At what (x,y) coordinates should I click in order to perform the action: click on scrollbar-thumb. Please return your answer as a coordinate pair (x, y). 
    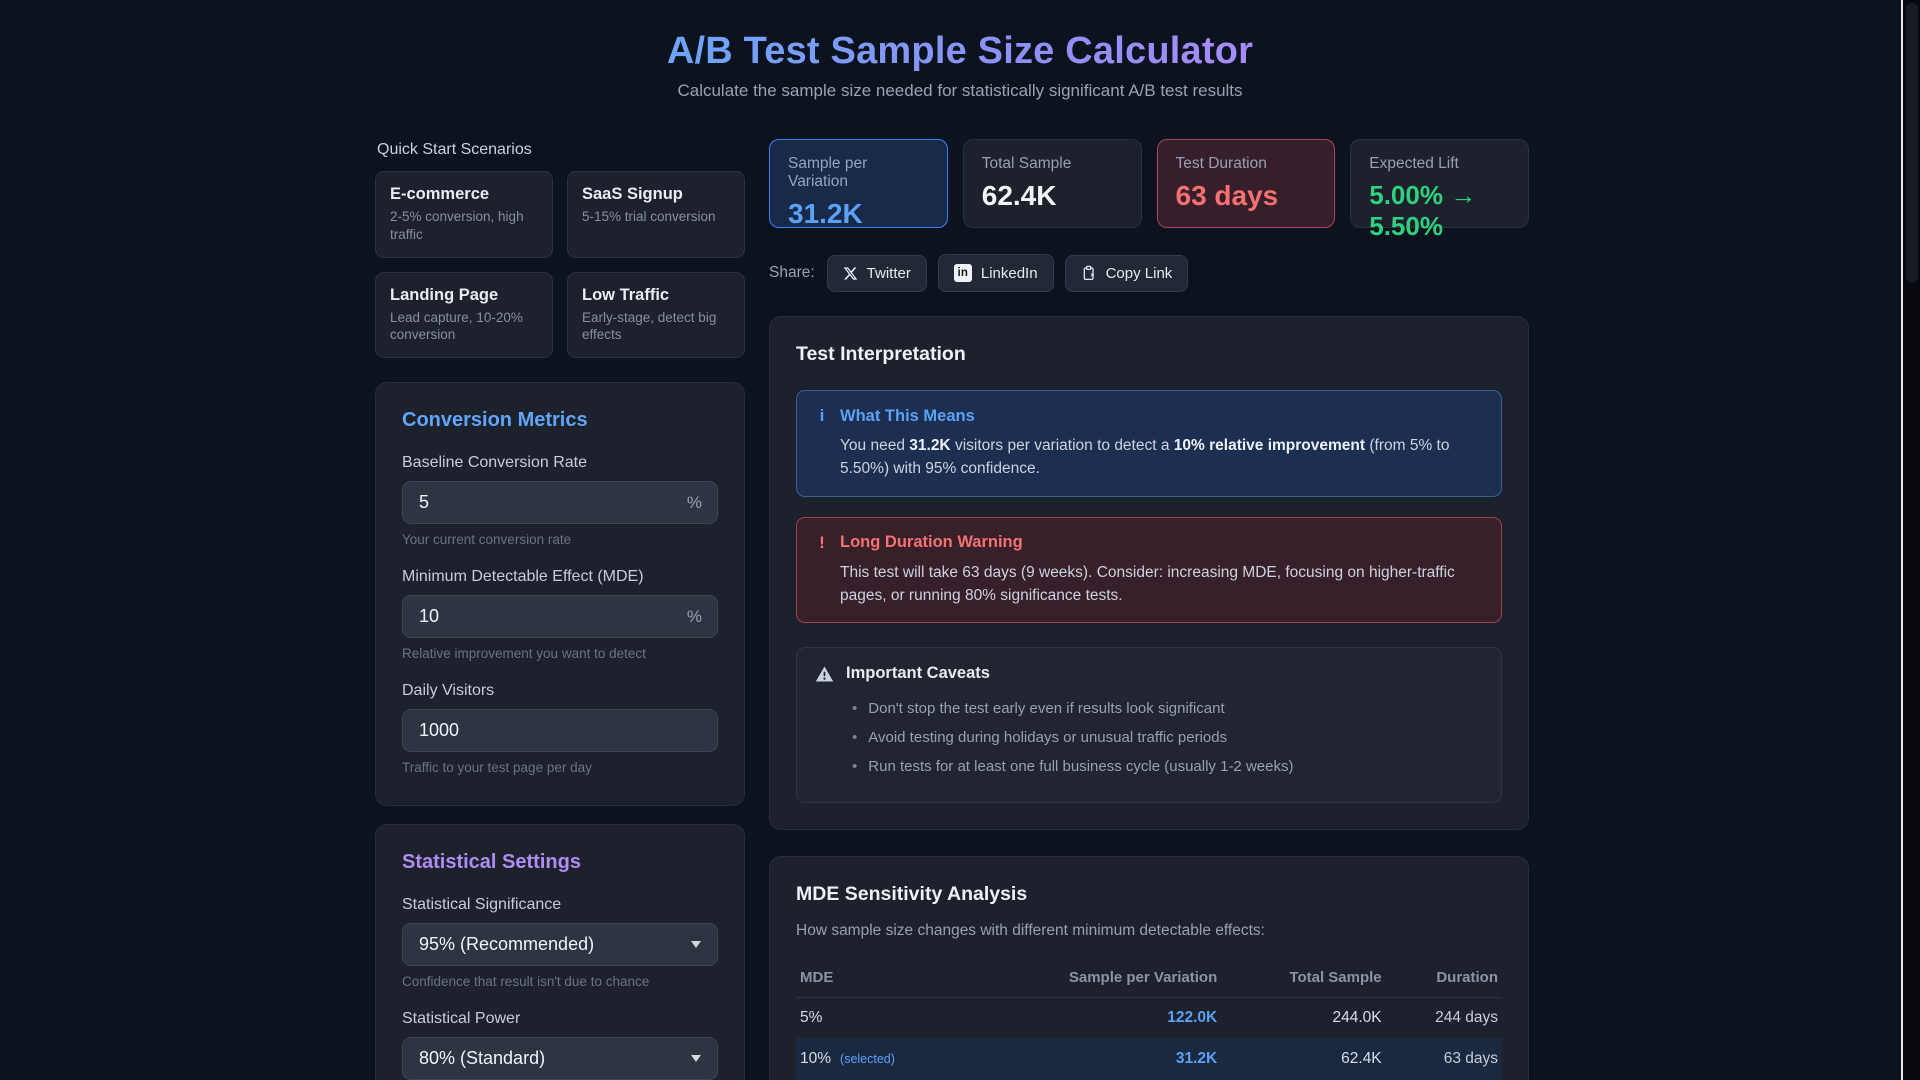
    Looking at the image, I should click on (1912, 143).